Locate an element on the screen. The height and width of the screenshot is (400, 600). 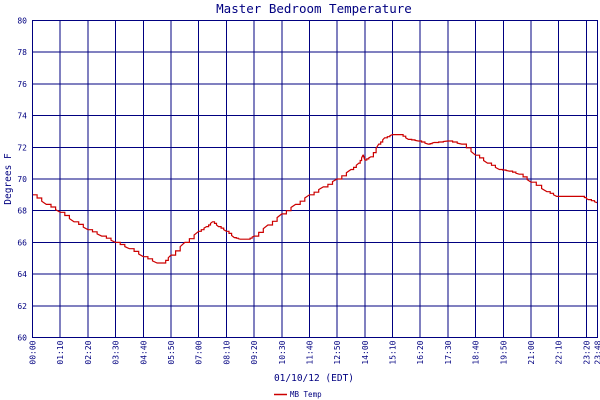
y-tick-labels: 60 62 64 66 68 70 72 74 76 78 80 is located at coordinates (22, 180).